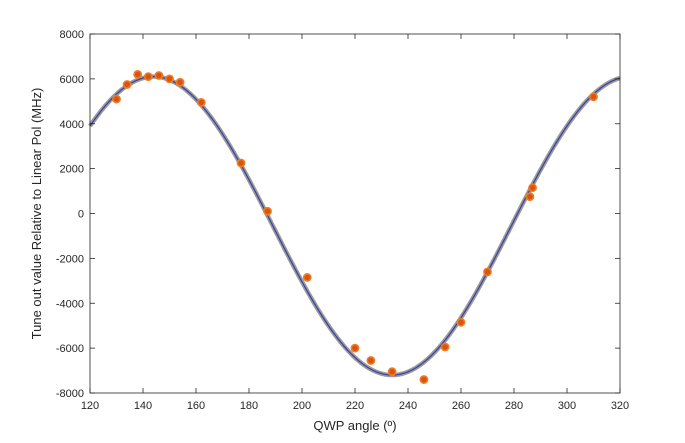 This screenshot has width=685, height=443. I want to click on y-tick-label: -2000, so click(70, 259).